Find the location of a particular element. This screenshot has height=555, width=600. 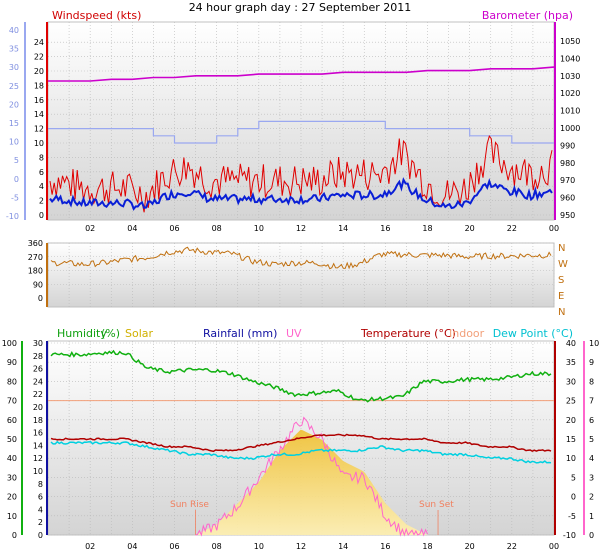

sun-rise-label: Sun Rise is located at coordinates (189, 505).